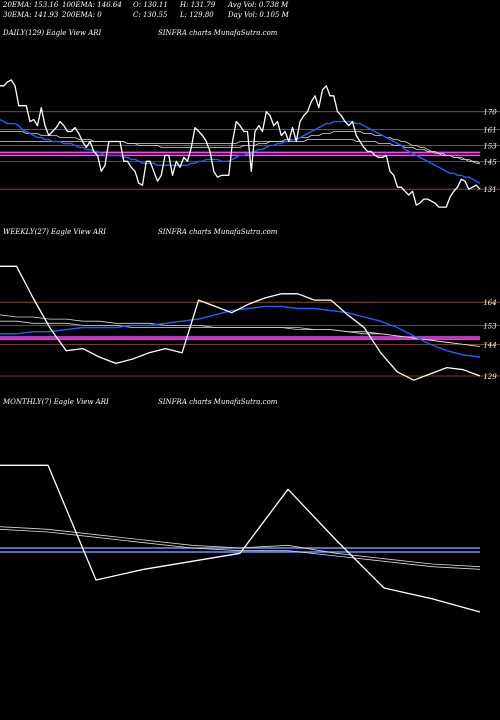  I want to click on weekly-ema-fast-line, so click(240, 331).